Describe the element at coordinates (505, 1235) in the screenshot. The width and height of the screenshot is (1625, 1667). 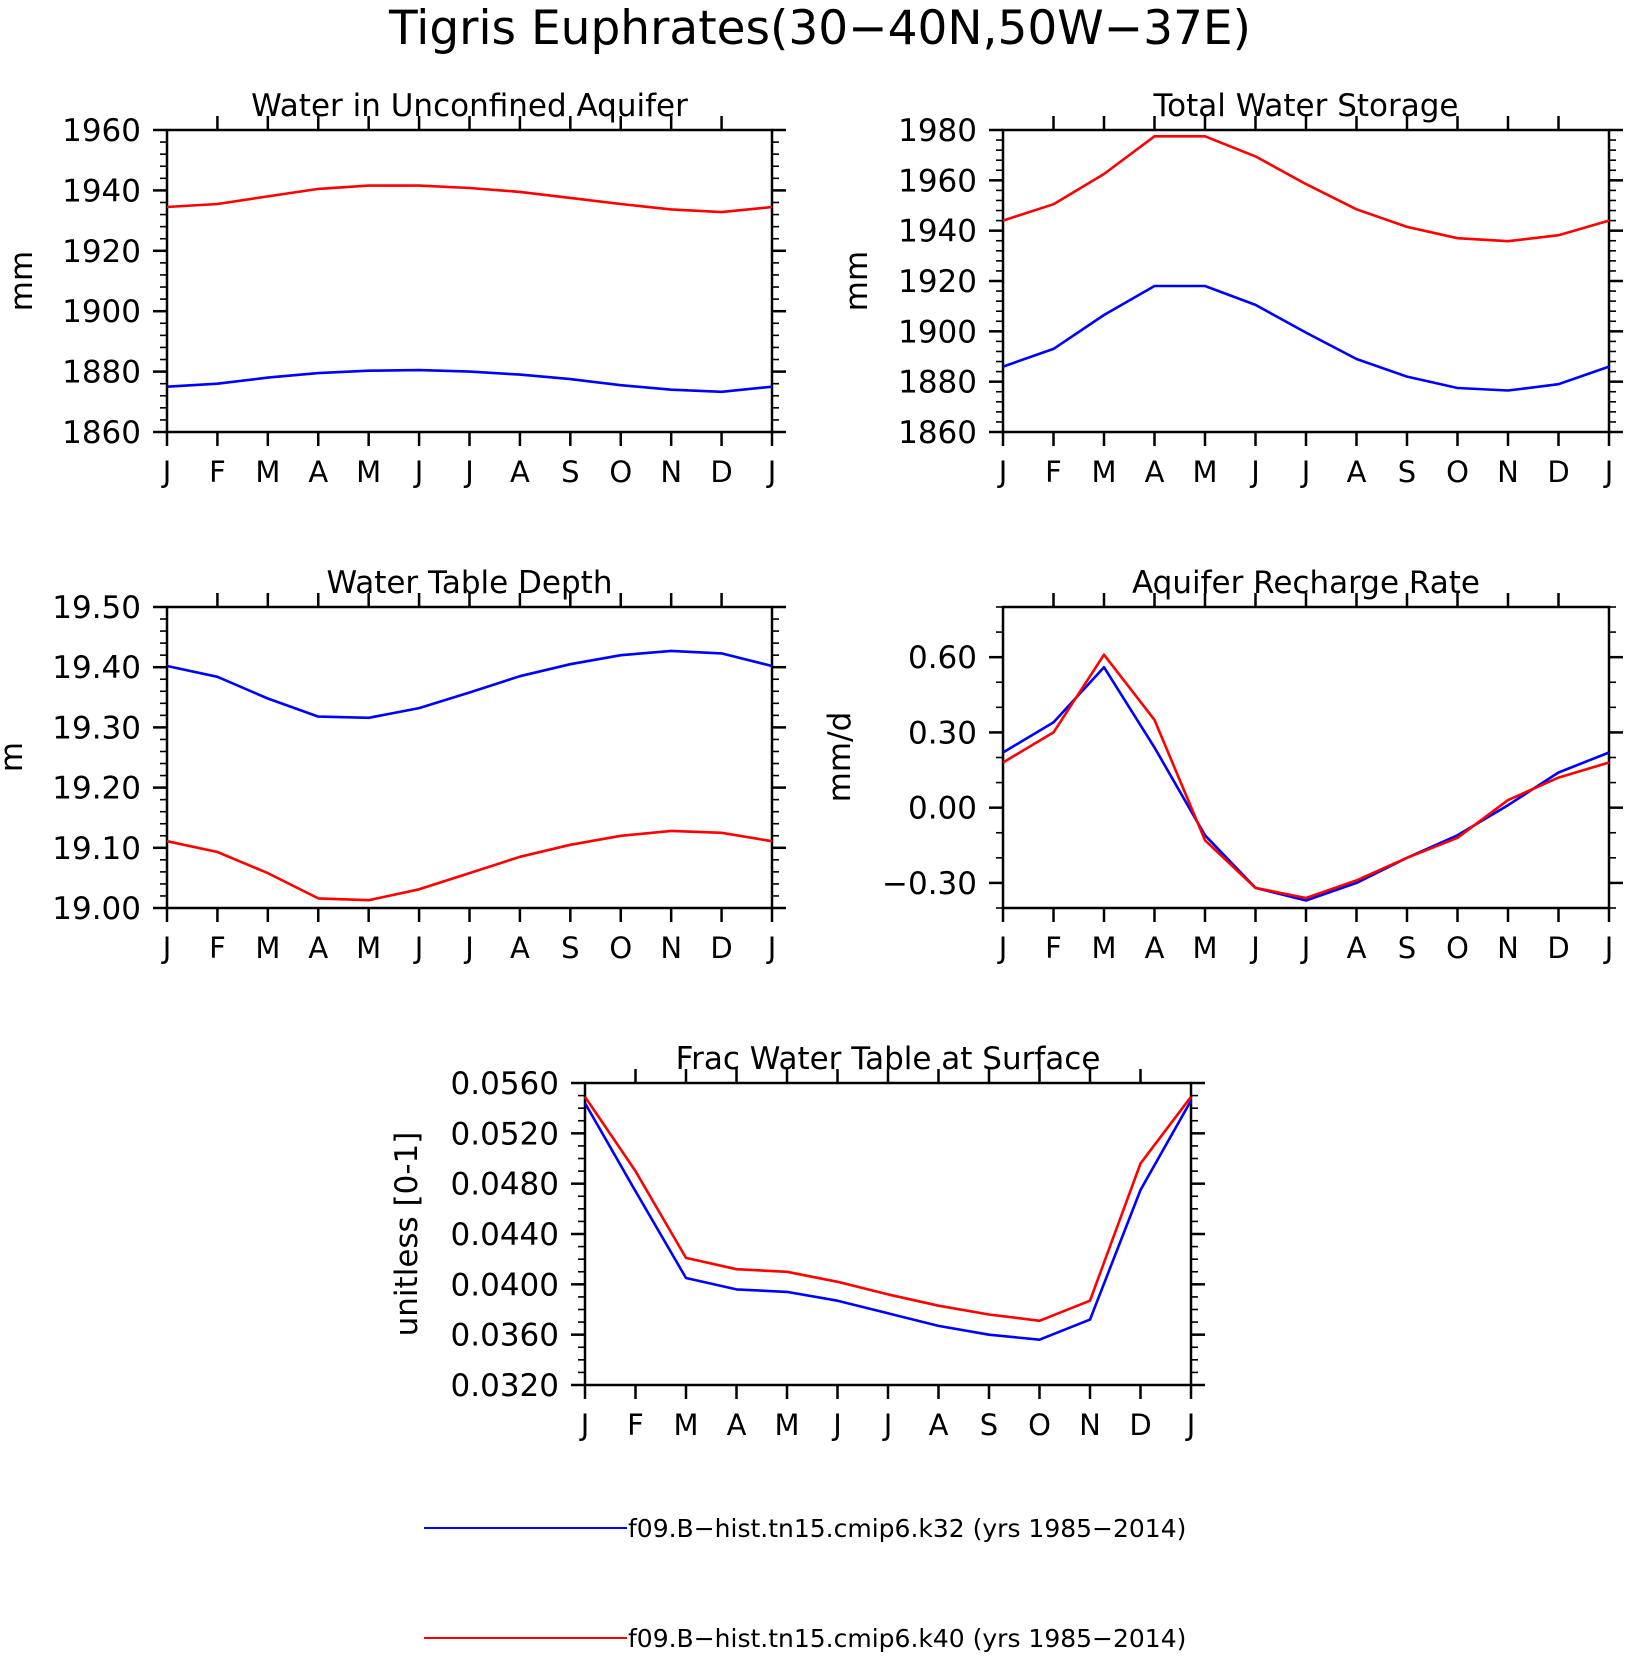
I see `y-tick-label: 0.0440` at that location.